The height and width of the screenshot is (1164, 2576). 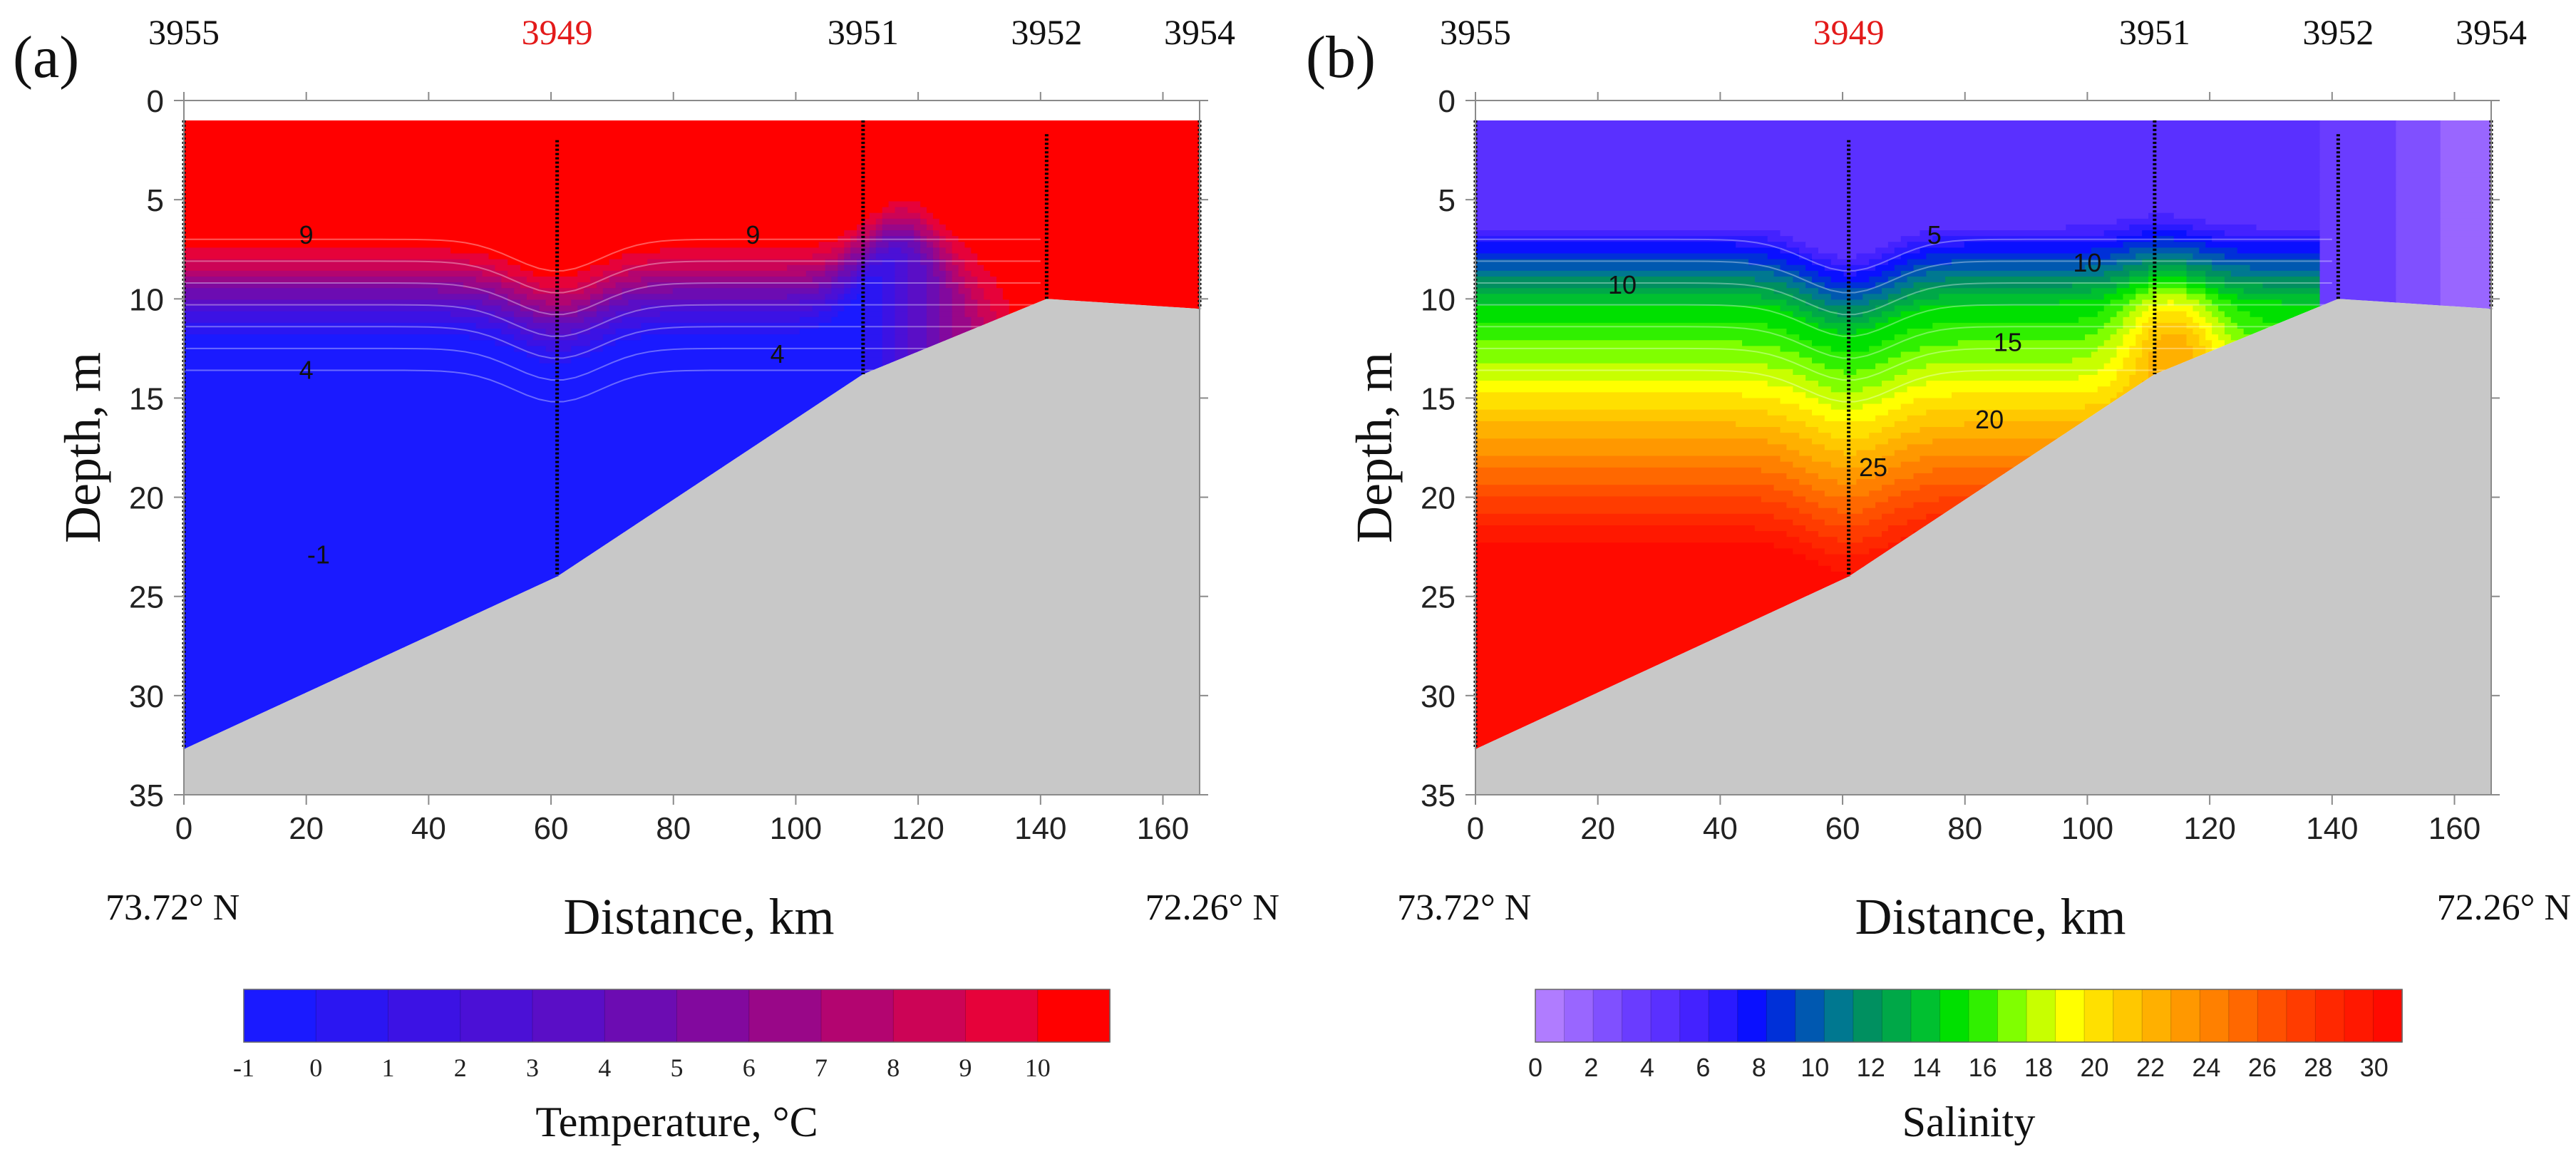 What do you see at coordinates (677, 1068) in the screenshot?
I see `colorbar-tick-label: 5` at bounding box center [677, 1068].